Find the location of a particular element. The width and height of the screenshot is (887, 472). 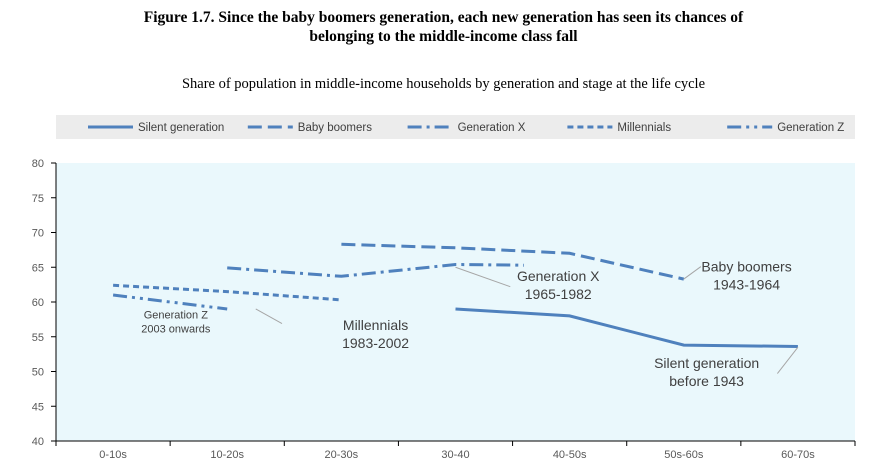

annotation-baby-boomers: Baby boomers 1943-1964 is located at coordinates (746, 275).